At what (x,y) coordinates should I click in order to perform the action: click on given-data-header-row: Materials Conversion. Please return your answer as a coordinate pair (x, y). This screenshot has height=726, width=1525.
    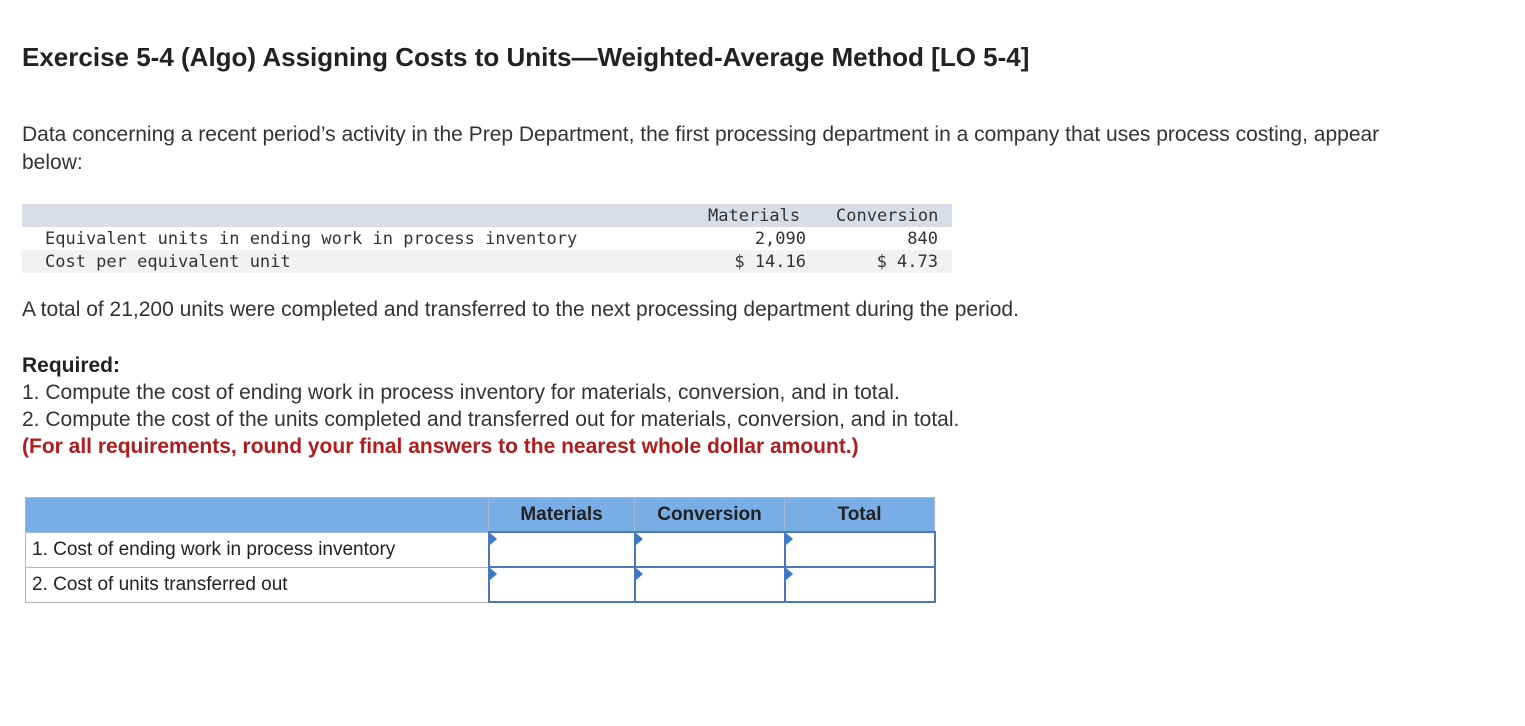
    Looking at the image, I should click on (487, 215).